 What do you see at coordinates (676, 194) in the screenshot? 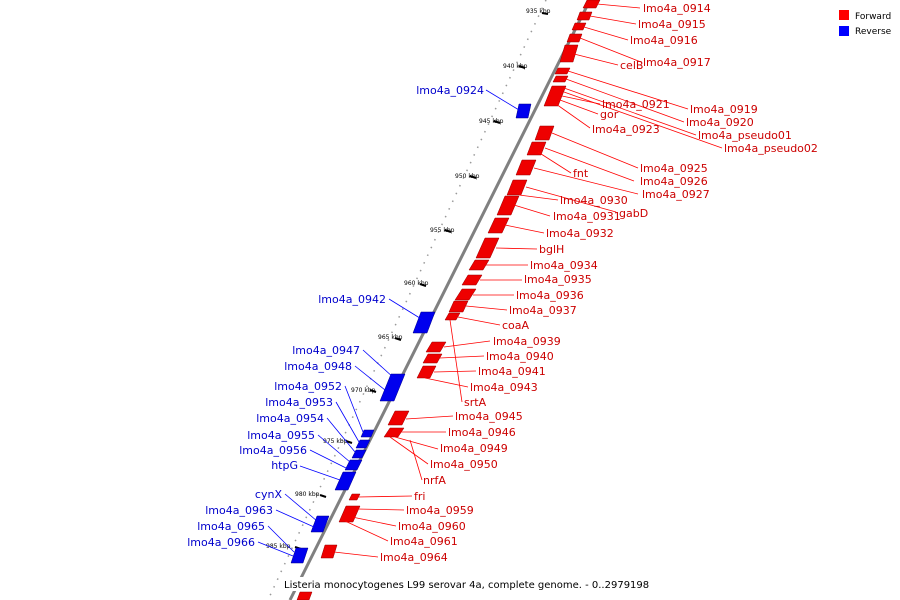
I see `gene-label: lmo4a_0927` at bounding box center [676, 194].